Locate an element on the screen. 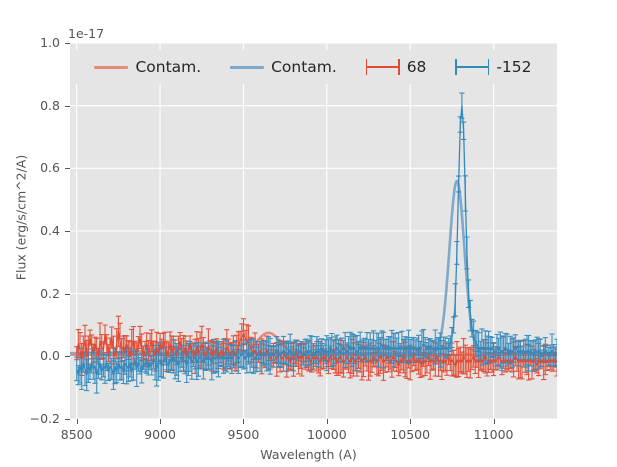 This screenshot has width=617, height=467. x-tick-label: 8500 is located at coordinates (76, 434).